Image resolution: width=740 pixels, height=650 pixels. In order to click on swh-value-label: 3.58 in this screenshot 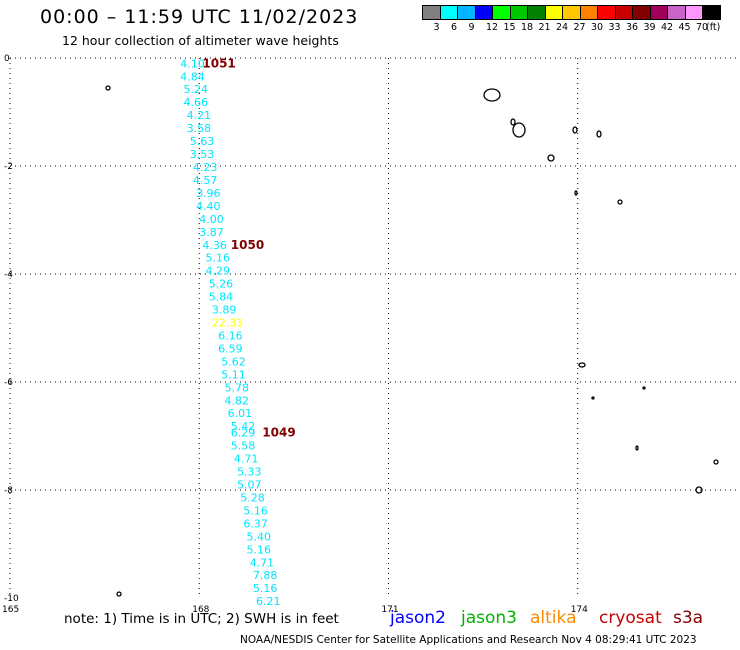, I will do `click(199, 128)`.